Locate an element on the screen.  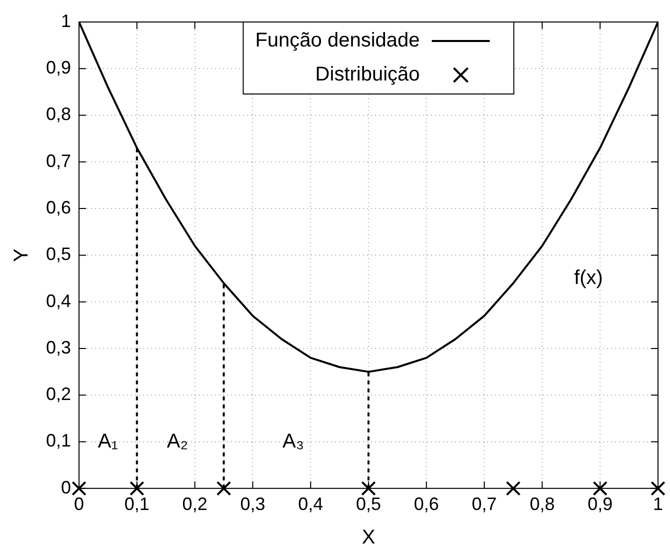
x-axis-title: X is located at coordinates (369, 537).